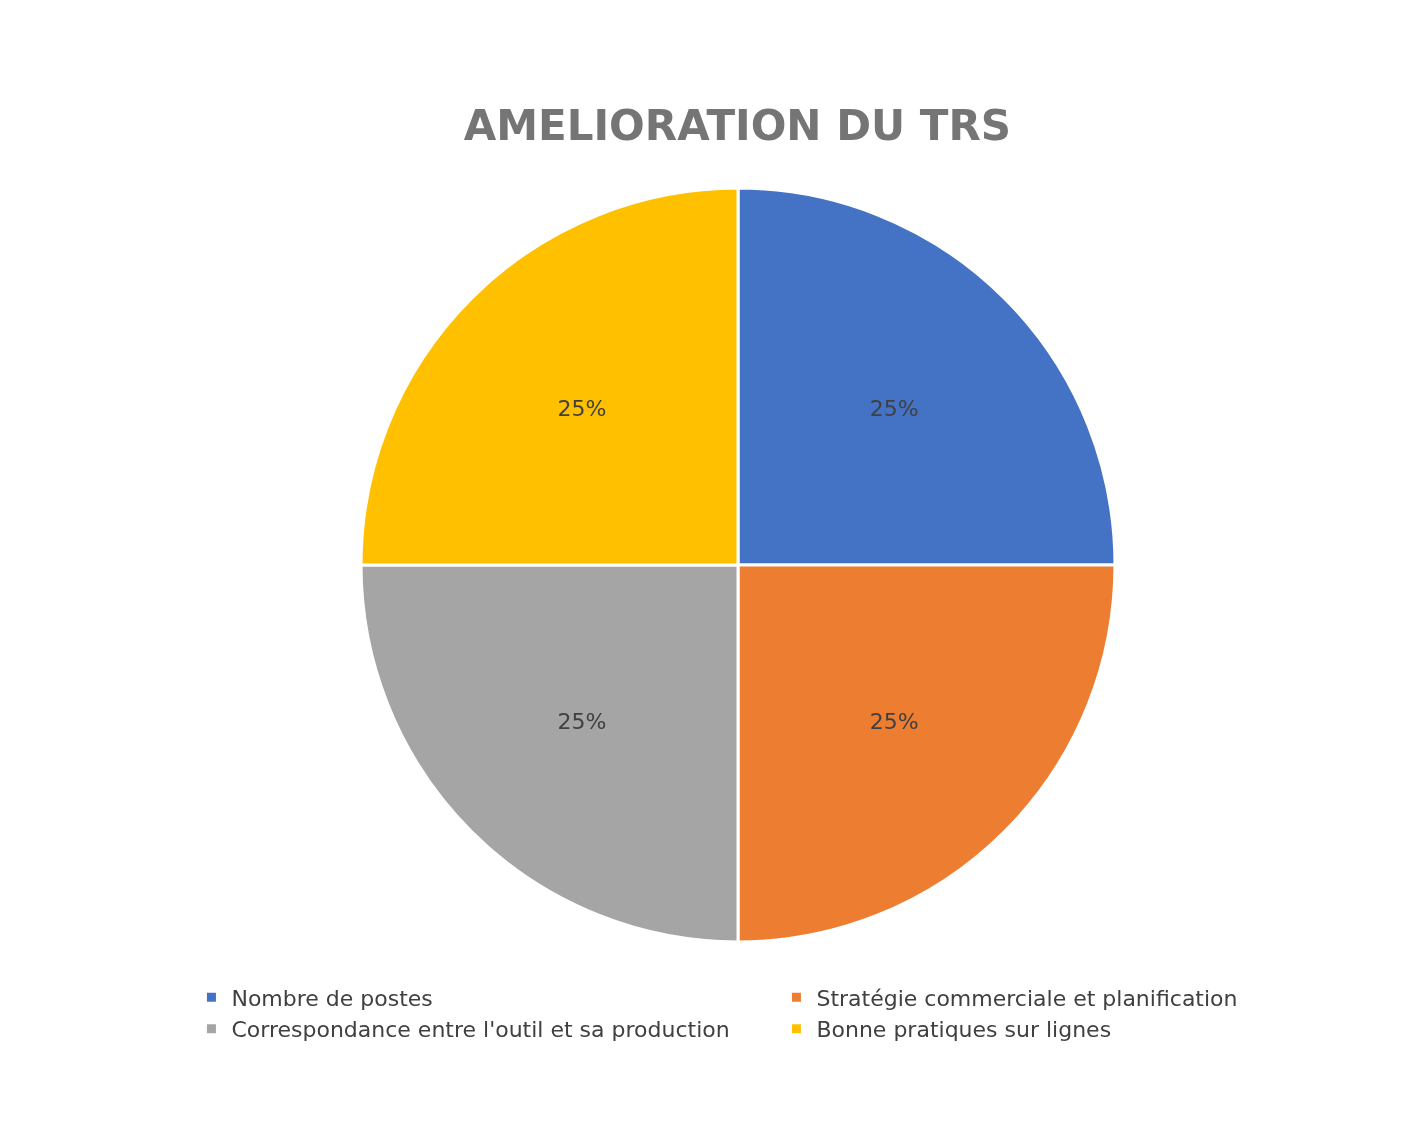  I want to click on legend-label: Stratégie commerciale et planification, so click(1027, 998).